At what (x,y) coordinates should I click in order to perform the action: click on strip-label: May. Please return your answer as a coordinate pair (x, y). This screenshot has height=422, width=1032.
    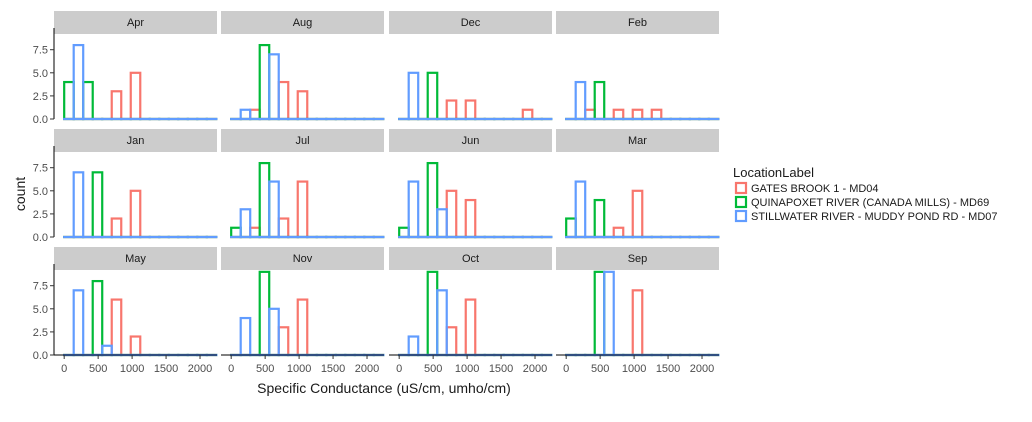
    Looking at the image, I should click on (135, 259).